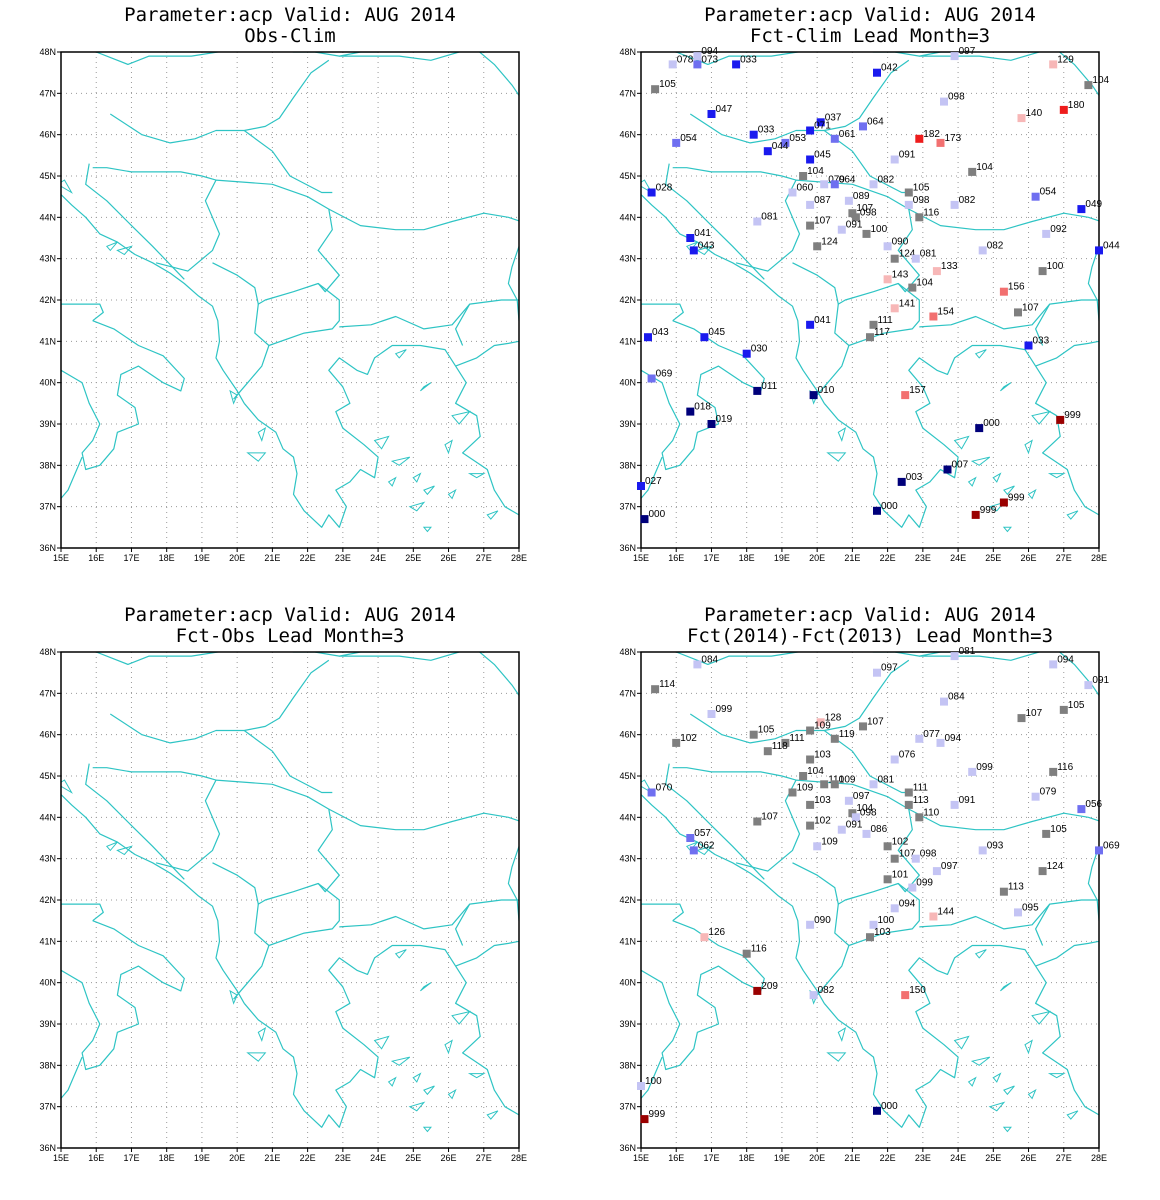 This screenshot has width=1160, height=1200. Describe the element at coordinates (914, 477) in the screenshot. I see `station-value-label: 003` at that location.